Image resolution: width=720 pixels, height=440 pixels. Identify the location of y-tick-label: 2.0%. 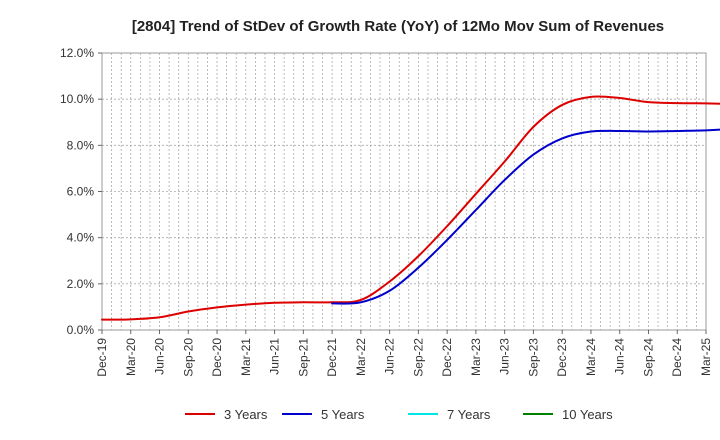
(81, 284).